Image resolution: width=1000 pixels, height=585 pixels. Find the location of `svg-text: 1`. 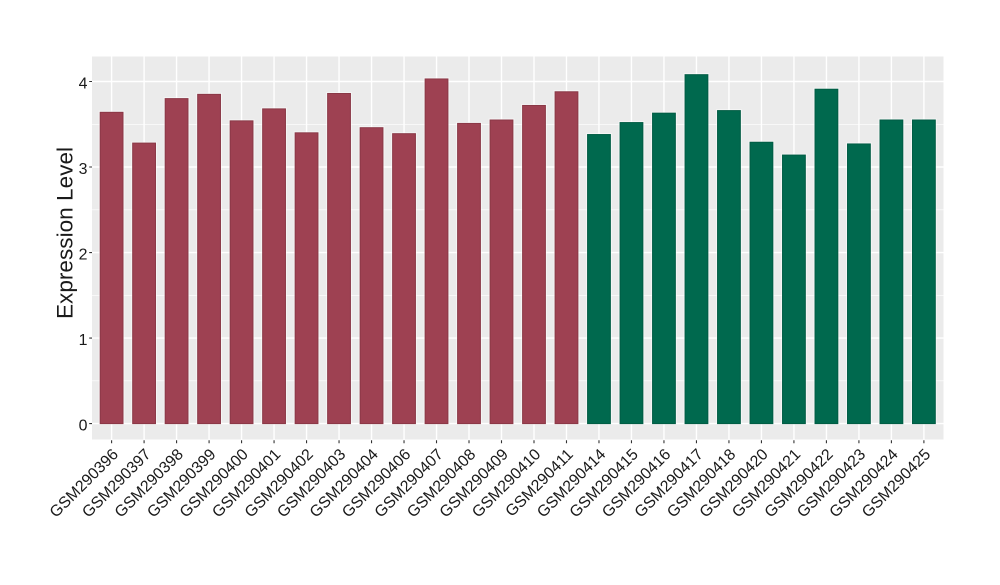

svg-text: 1 is located at coordinates (83, 340).